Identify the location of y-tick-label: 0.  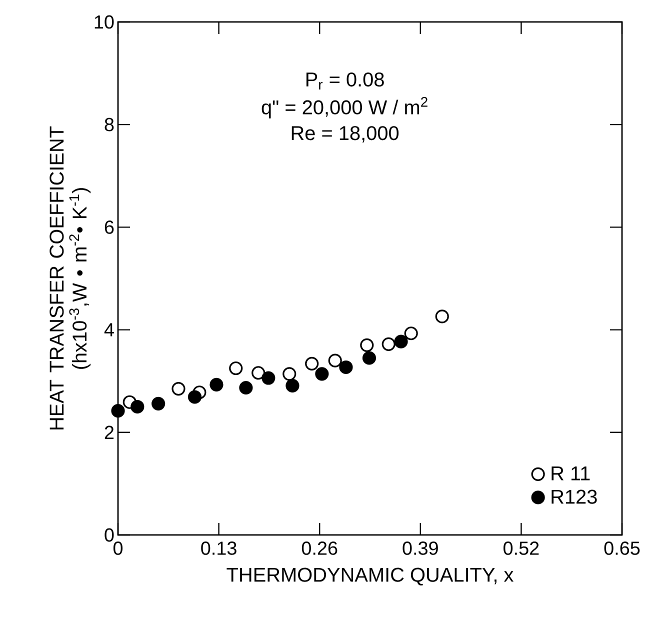
(109, 535).